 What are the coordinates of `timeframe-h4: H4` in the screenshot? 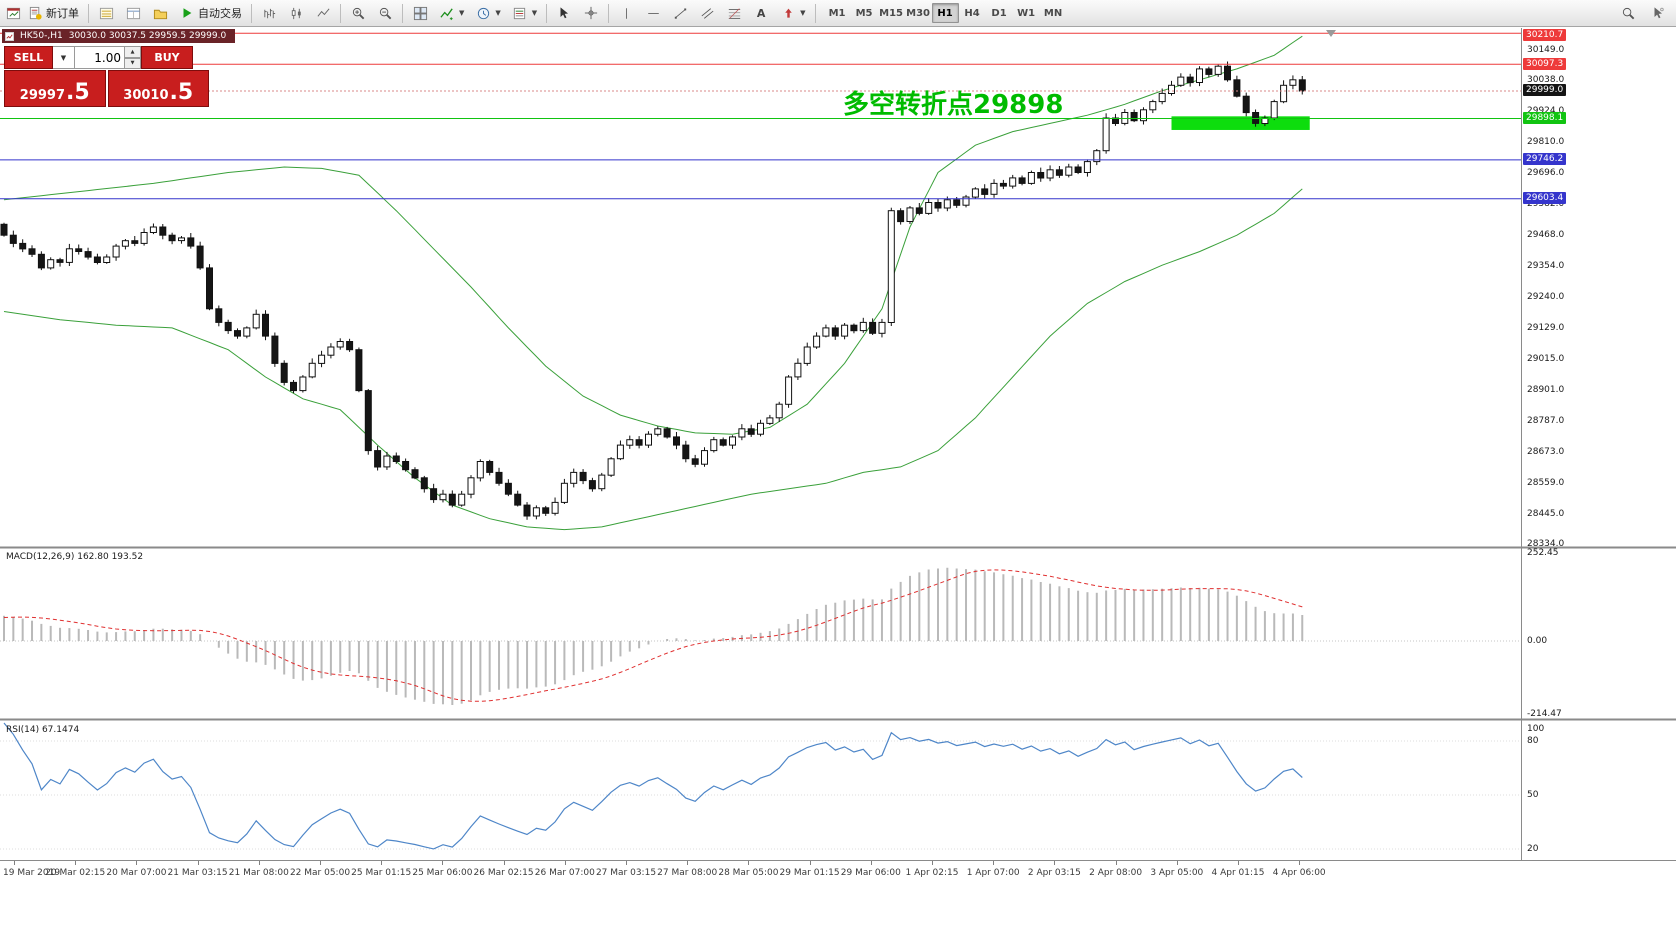 It's located at (972, 13).